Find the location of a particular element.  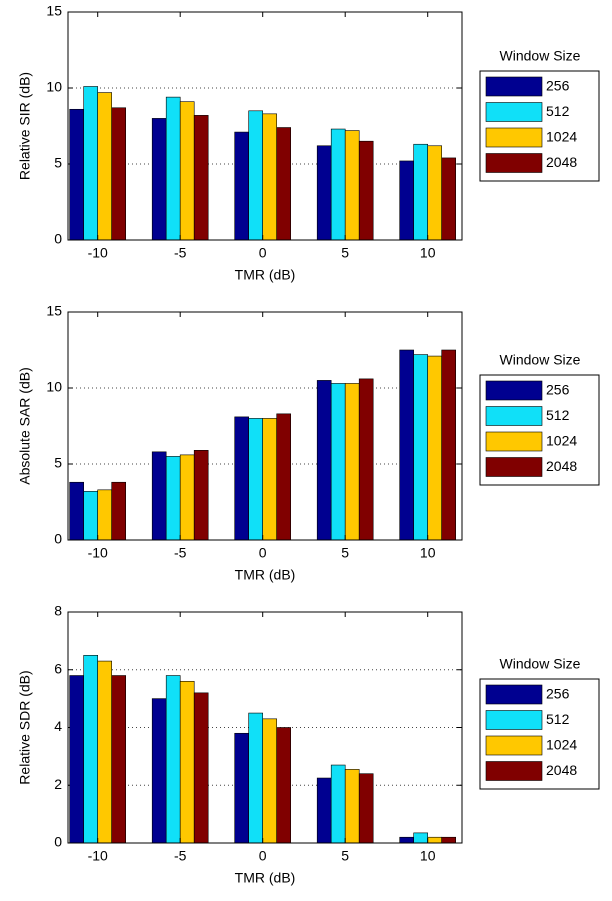

y-tick-label: 2 is located at coordinates (58, 784).